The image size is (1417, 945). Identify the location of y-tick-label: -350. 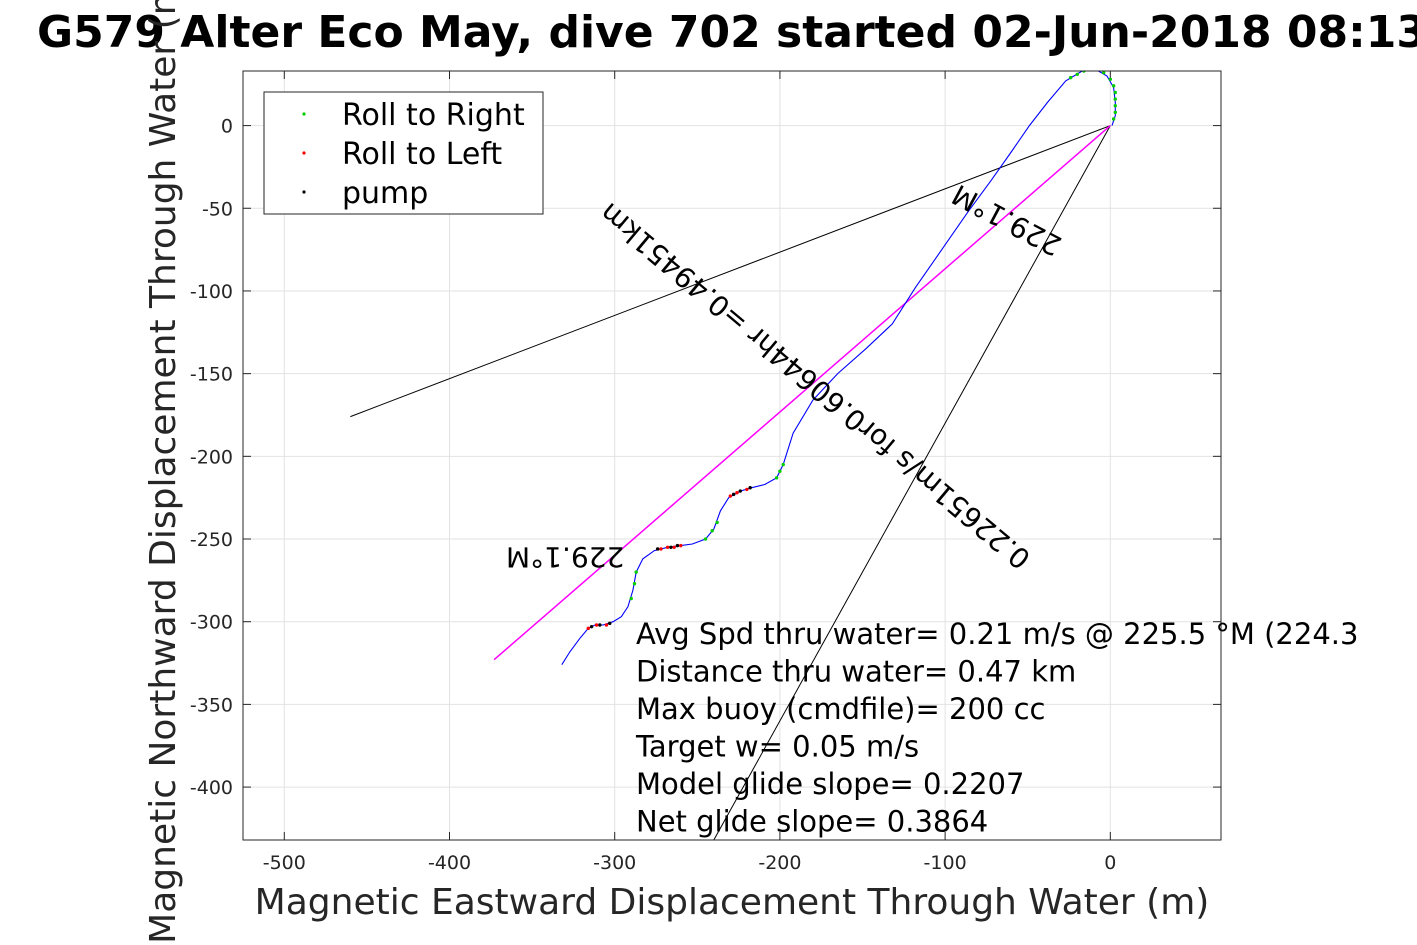
(211, 705).